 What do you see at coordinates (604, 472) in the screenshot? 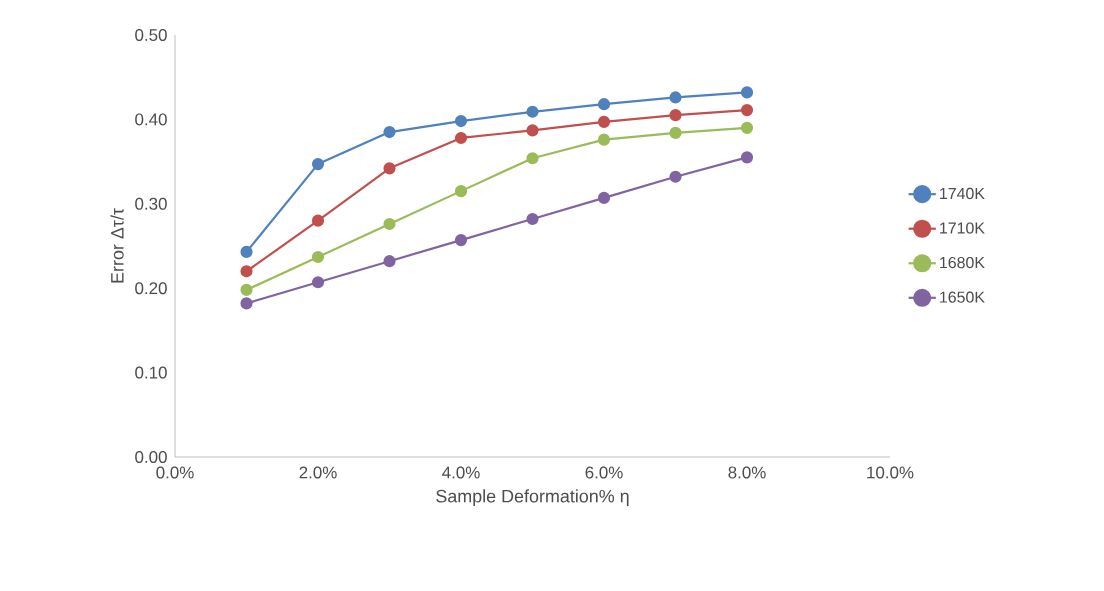
I see `x-tick-label: 6.0%` at bounding box center [604, 472].